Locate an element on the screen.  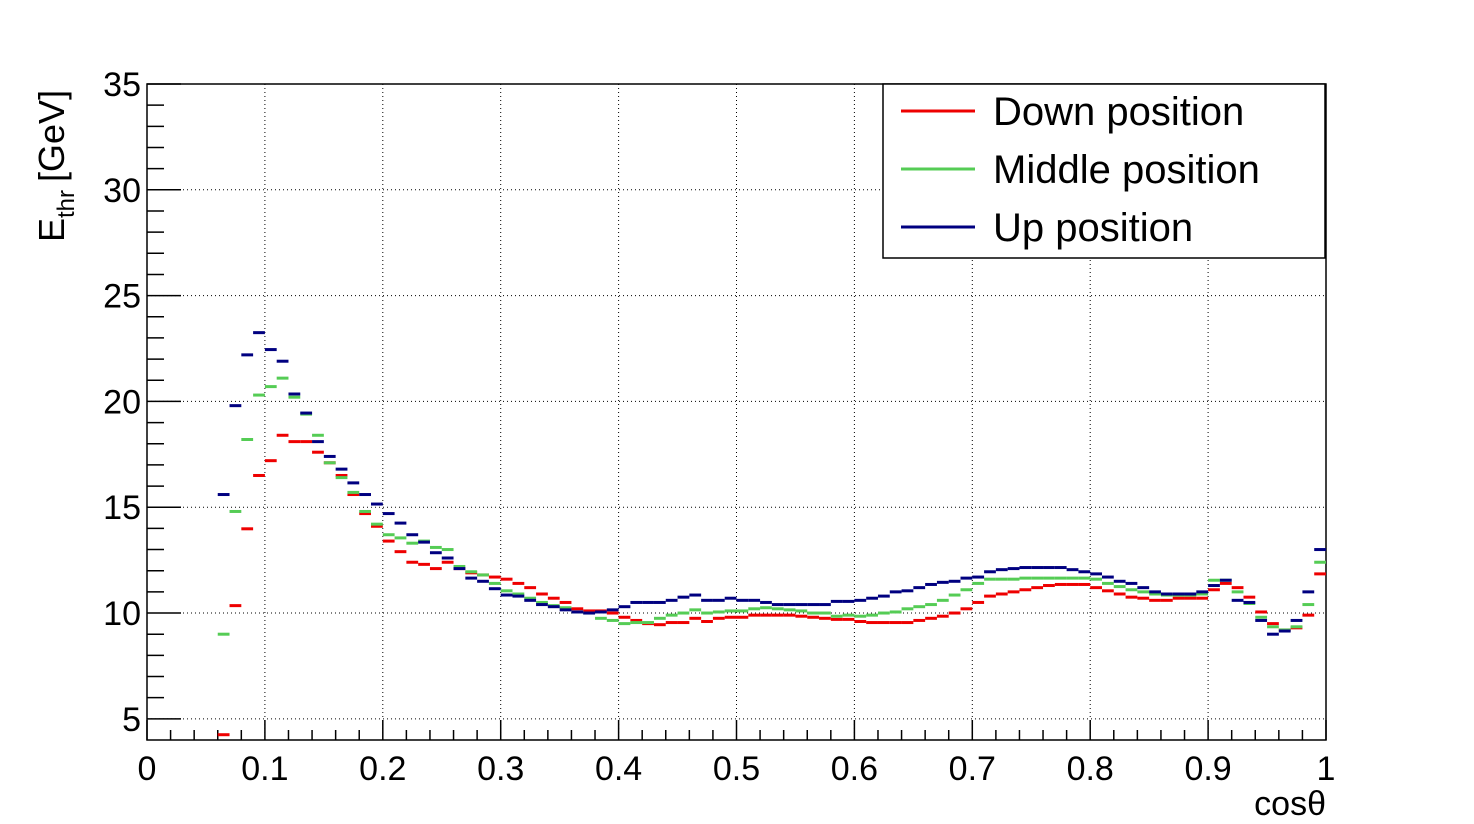
legend-label: Middle position is located at coordinates (1126, 170).